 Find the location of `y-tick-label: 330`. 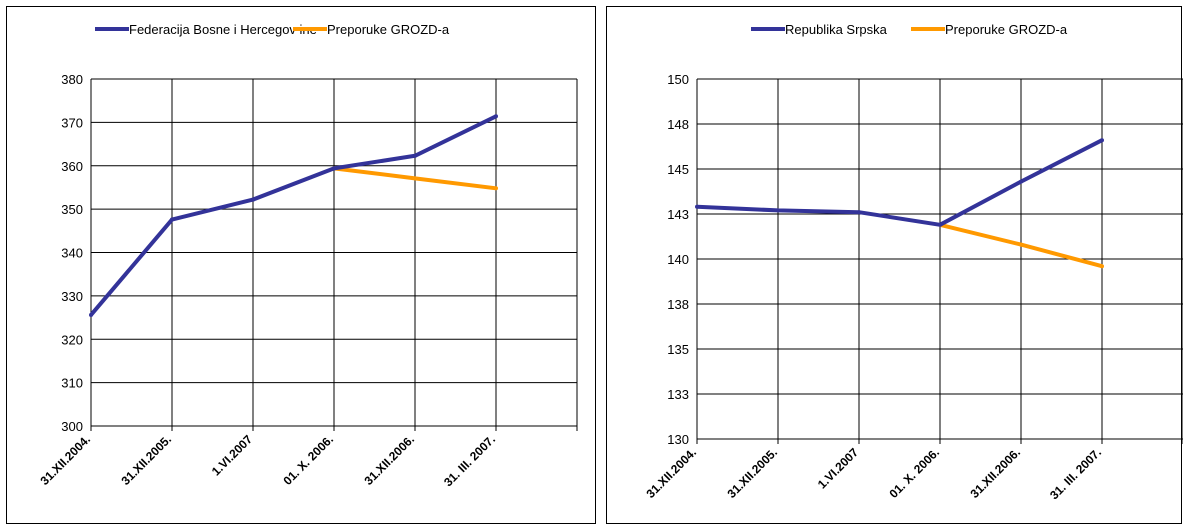

y-tick-label: 330 is located at coordinates (72, 296).